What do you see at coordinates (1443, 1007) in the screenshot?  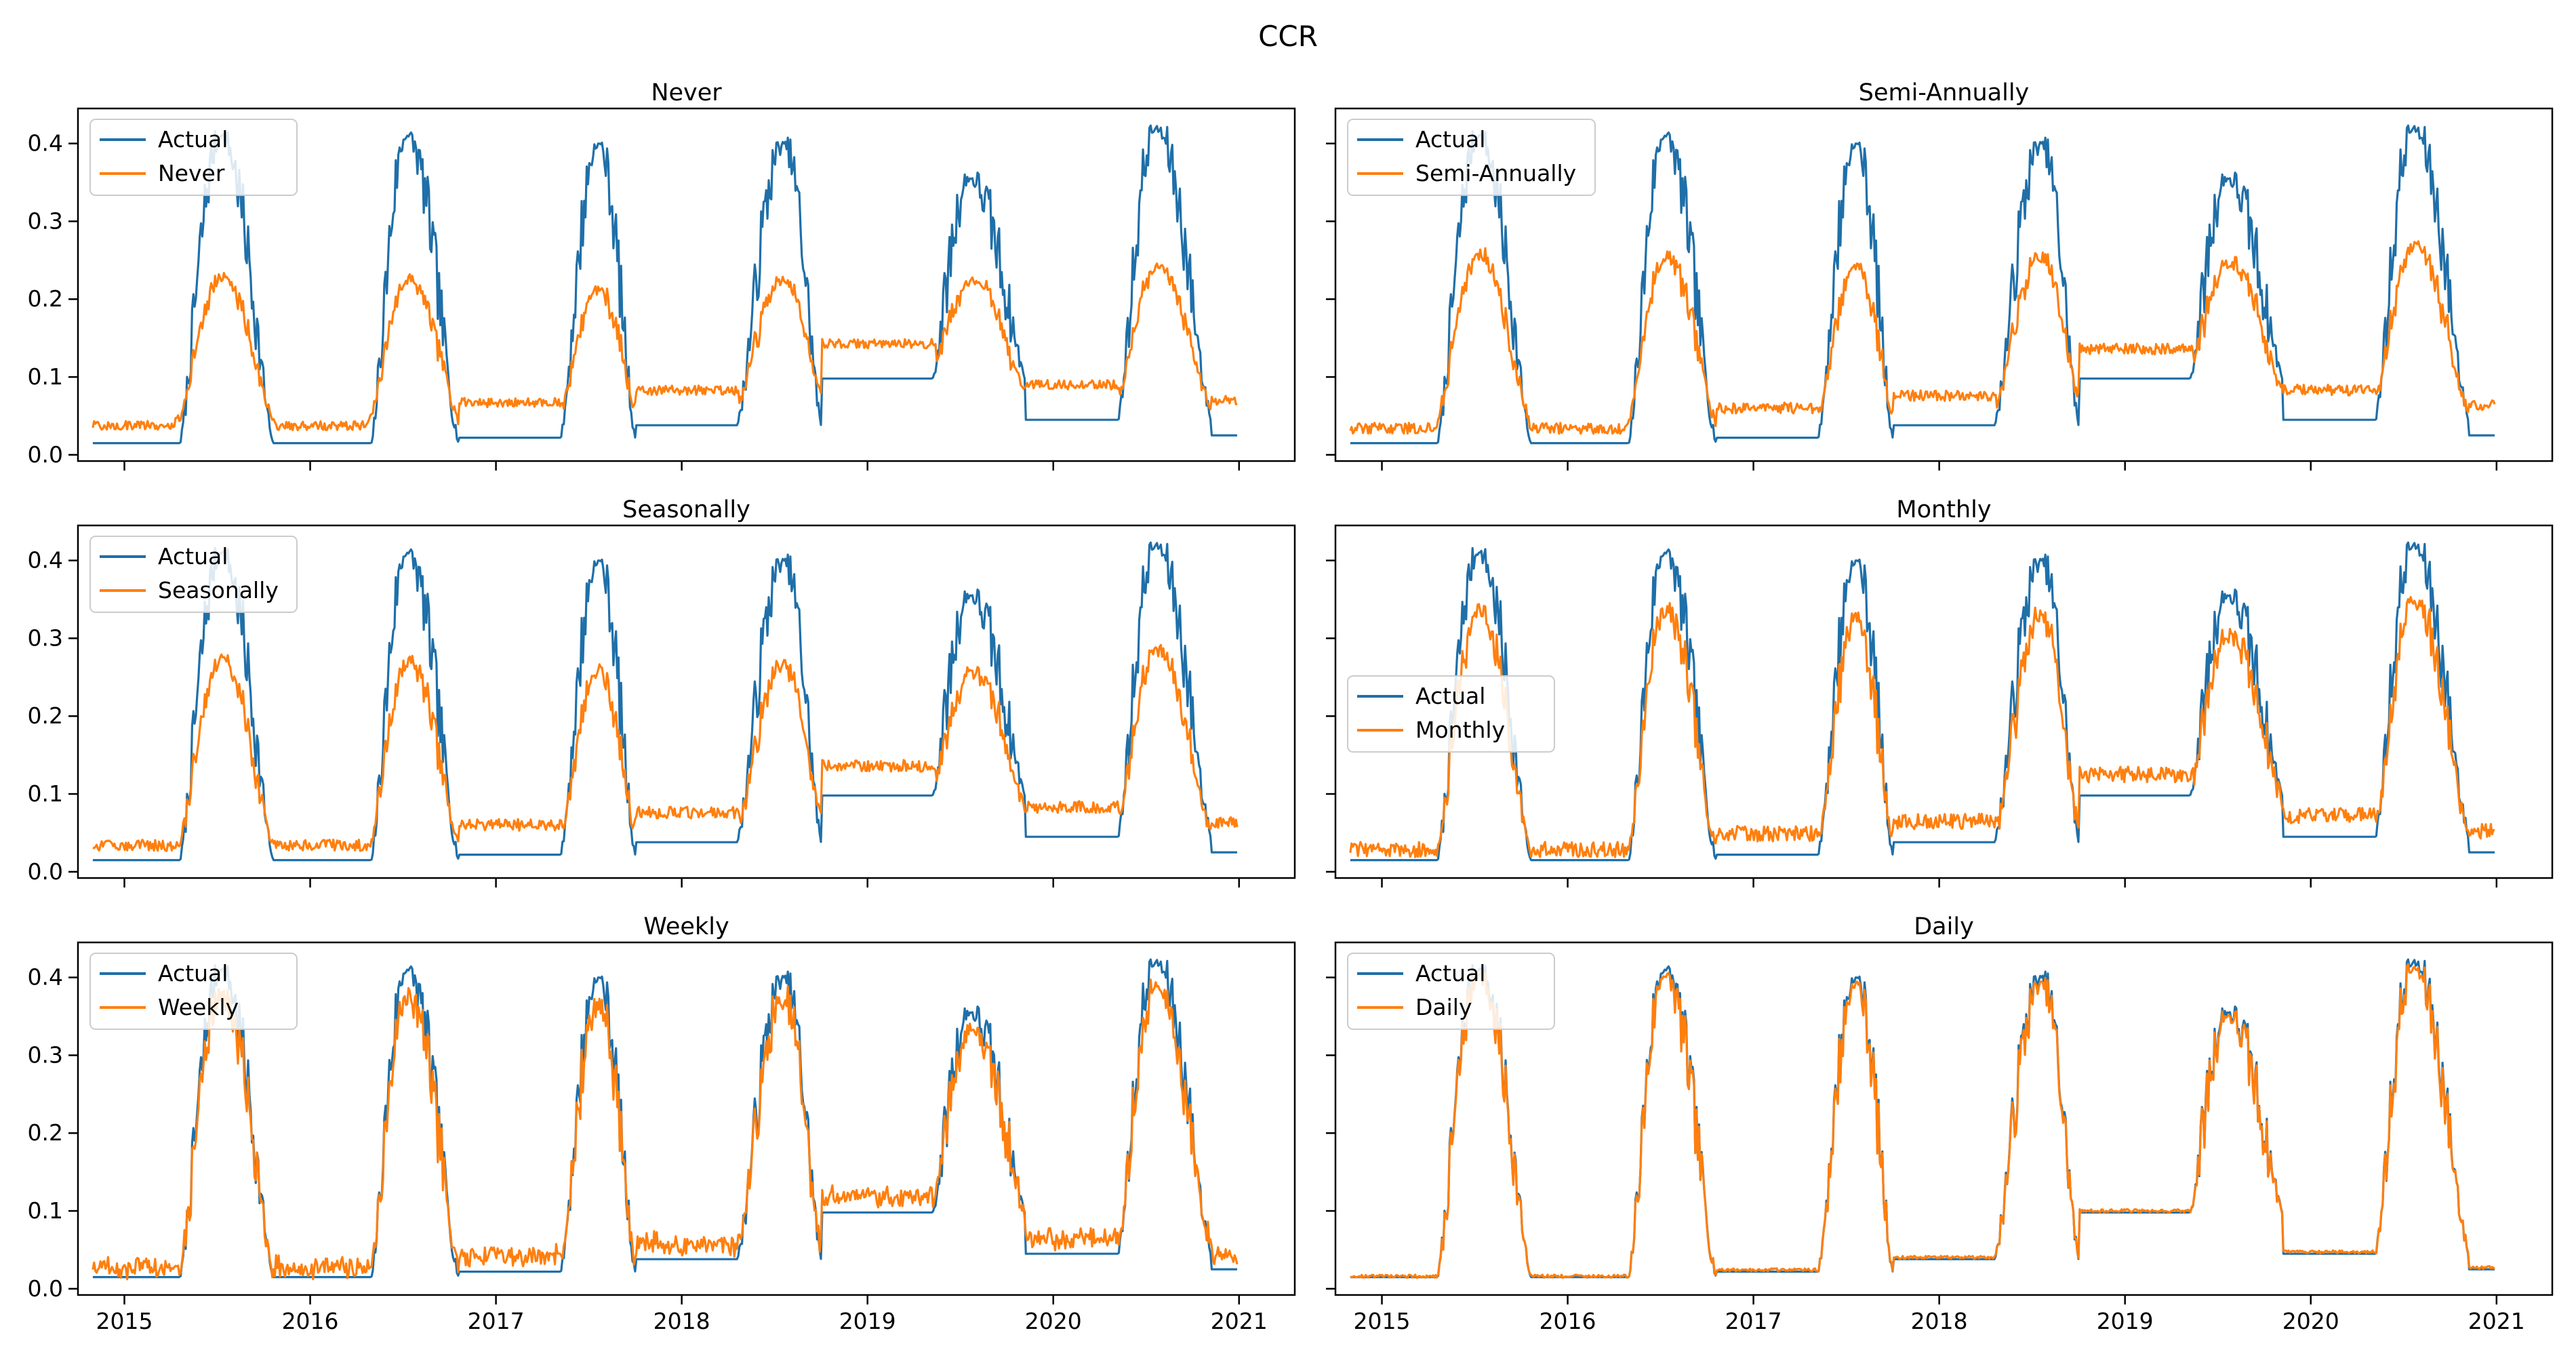 I see `legend-label: Daily` at bounding box center [1443, 1007].